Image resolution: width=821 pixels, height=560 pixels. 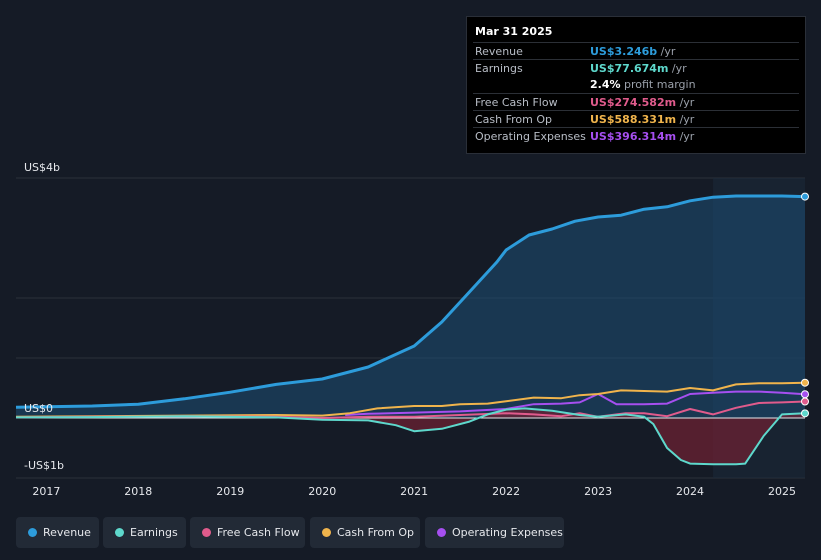 What do you see at coordinates (629, 68) in the screenshot?
I see `tooltip-value: US$77.674m` at bounding box center [629, 68].